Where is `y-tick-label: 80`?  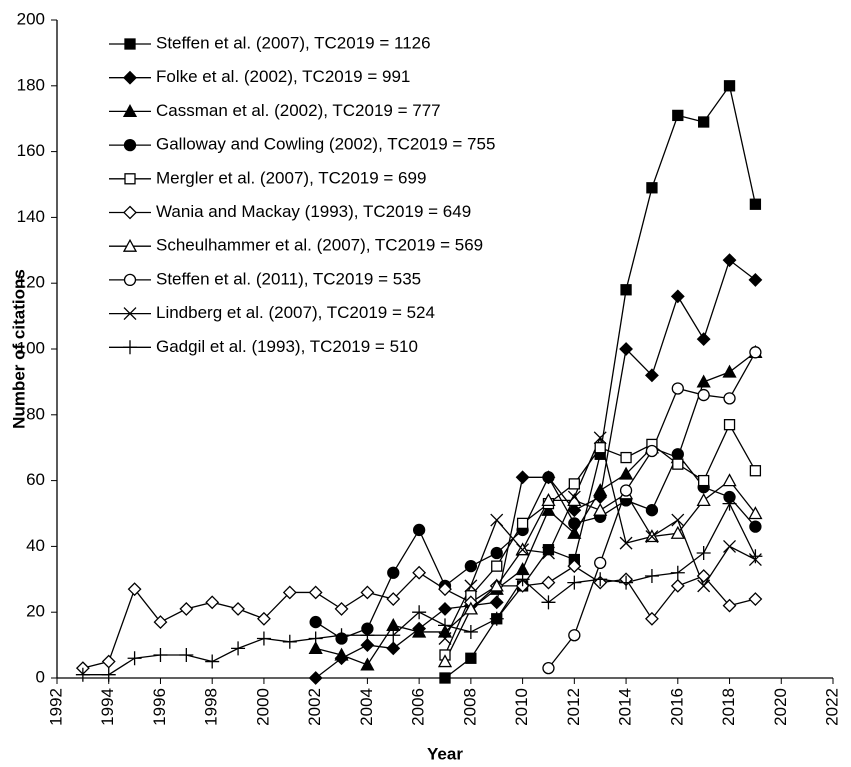 y-tick-label: 80 is located at coordinates (35, 413).